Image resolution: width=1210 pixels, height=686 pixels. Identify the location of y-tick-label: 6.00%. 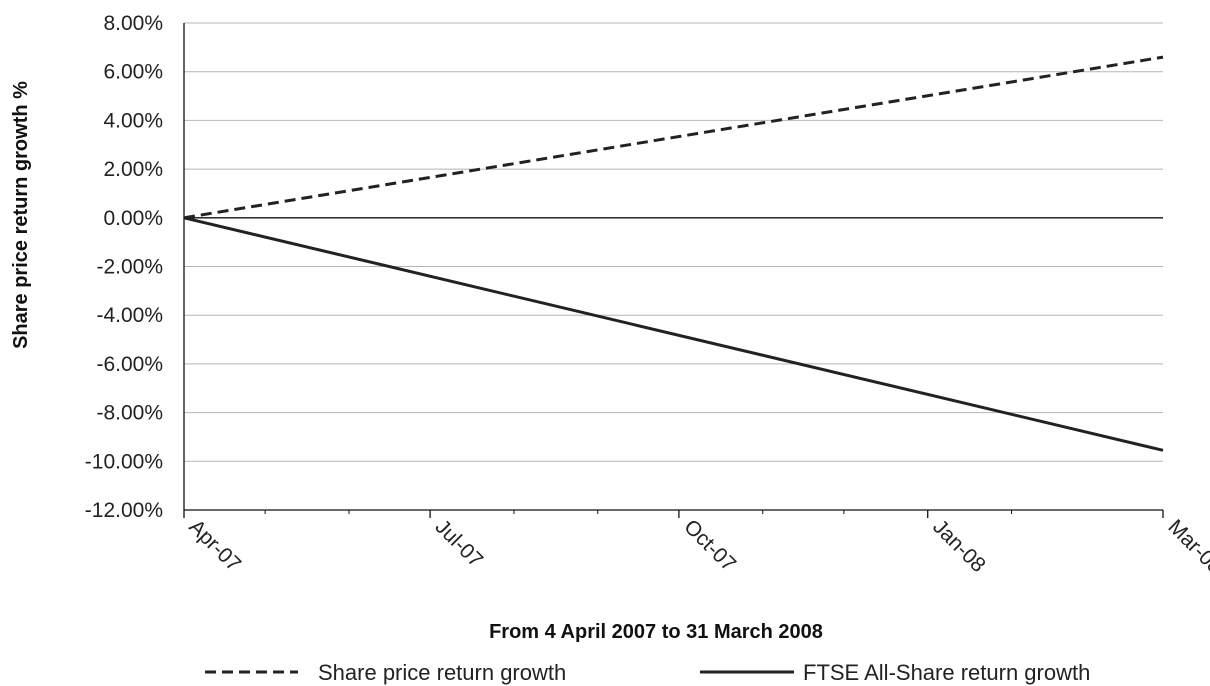
(133, 72).